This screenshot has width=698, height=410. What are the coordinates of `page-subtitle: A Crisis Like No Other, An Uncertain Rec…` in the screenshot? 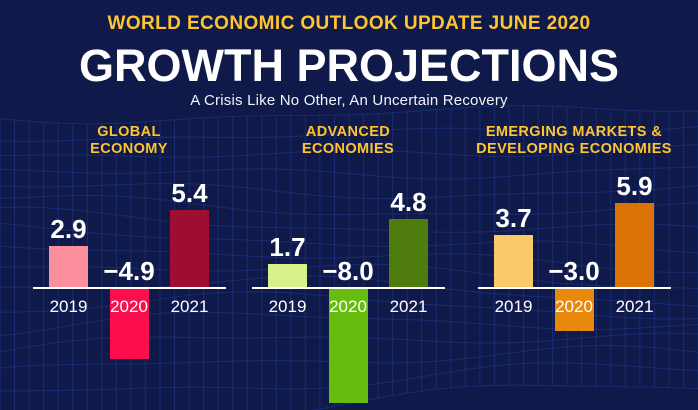 It's located at (349, 100).